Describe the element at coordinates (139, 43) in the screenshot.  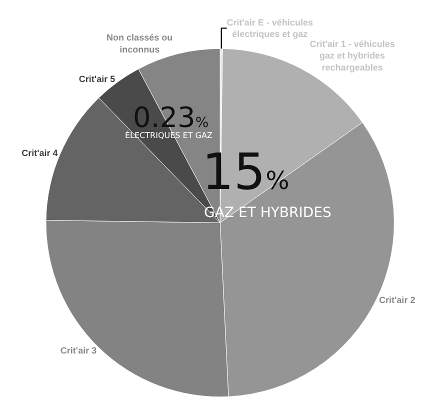
I see `slice-label: Non classés ou inconnus` at that location.